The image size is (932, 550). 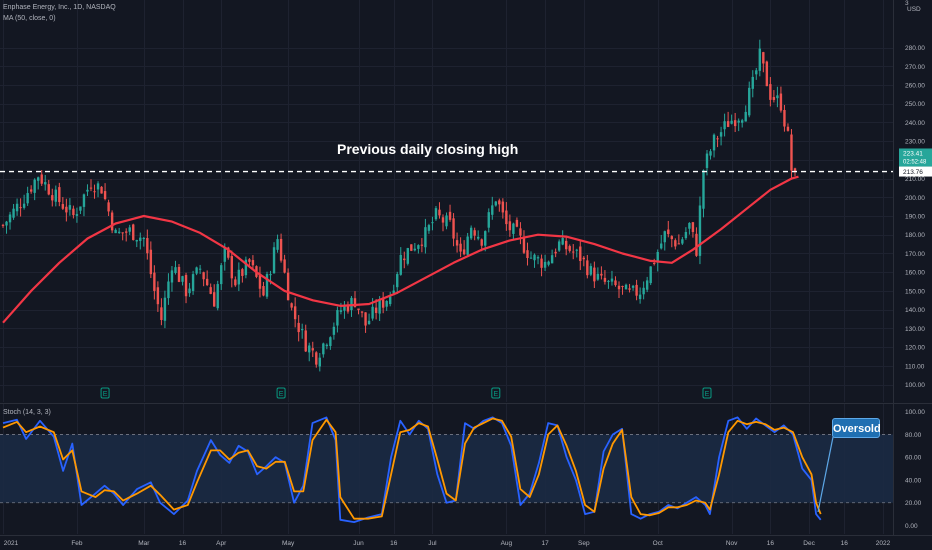 What do you see at coordinates (915, 157) in the screenshot?
I see `last-price-badge` at bounding box center [915, 157].